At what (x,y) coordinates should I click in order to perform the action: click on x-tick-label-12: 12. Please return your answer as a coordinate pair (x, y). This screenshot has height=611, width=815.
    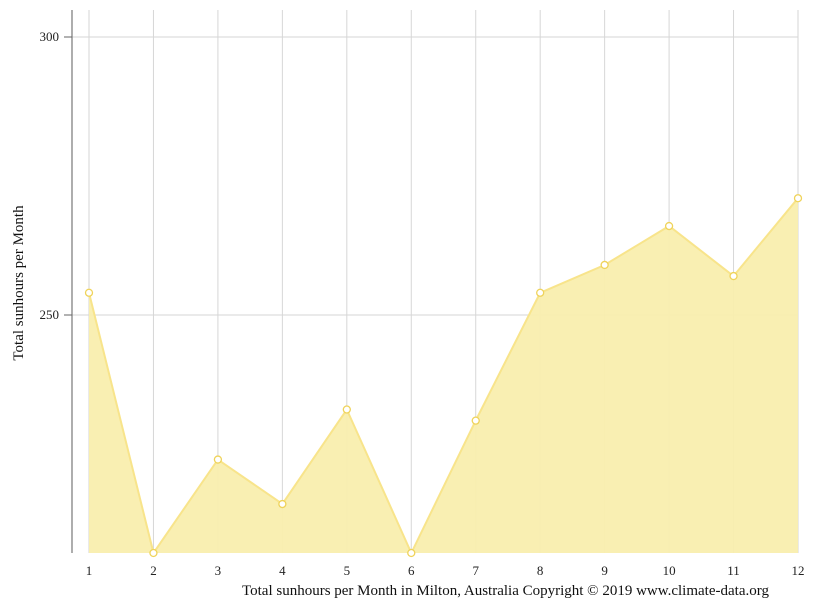
    Looking at the image, I should click on (798, 570).